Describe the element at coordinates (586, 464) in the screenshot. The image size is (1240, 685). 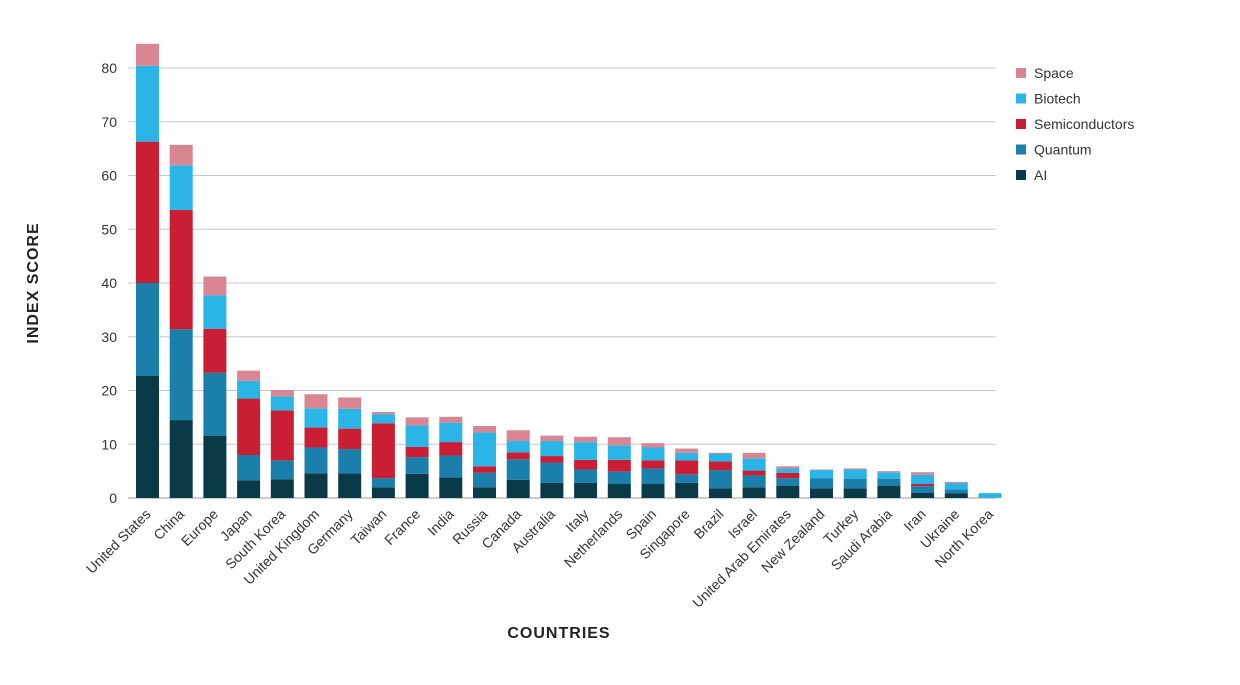
I see `bar-italy-semiconductors` at that location.